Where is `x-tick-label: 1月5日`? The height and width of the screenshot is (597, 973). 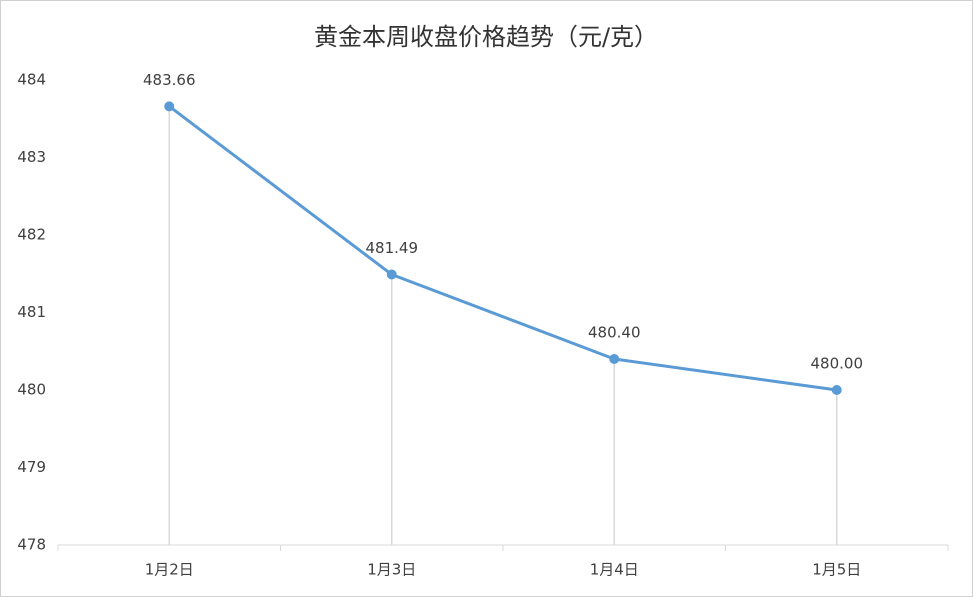
x-tick-label: 1月5日 is located at coordinates (836, 570).